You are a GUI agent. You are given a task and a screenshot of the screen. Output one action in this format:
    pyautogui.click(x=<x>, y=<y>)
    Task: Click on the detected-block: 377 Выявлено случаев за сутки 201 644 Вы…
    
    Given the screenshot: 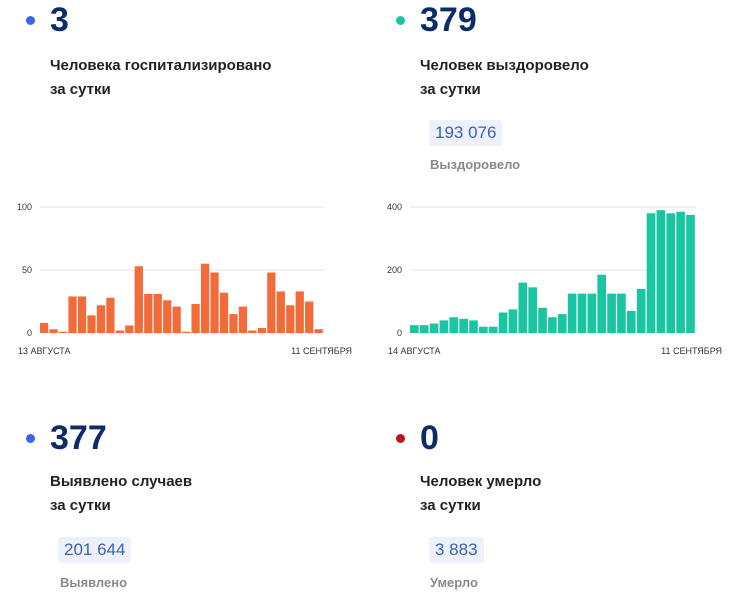 What is the action you would take?
    pyautogui.click(x=186, y=506)
    